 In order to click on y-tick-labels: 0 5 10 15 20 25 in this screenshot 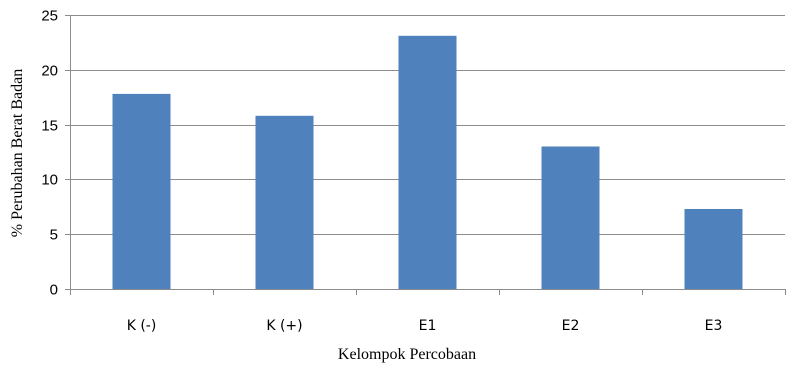, I will do `click(49, 153)`.